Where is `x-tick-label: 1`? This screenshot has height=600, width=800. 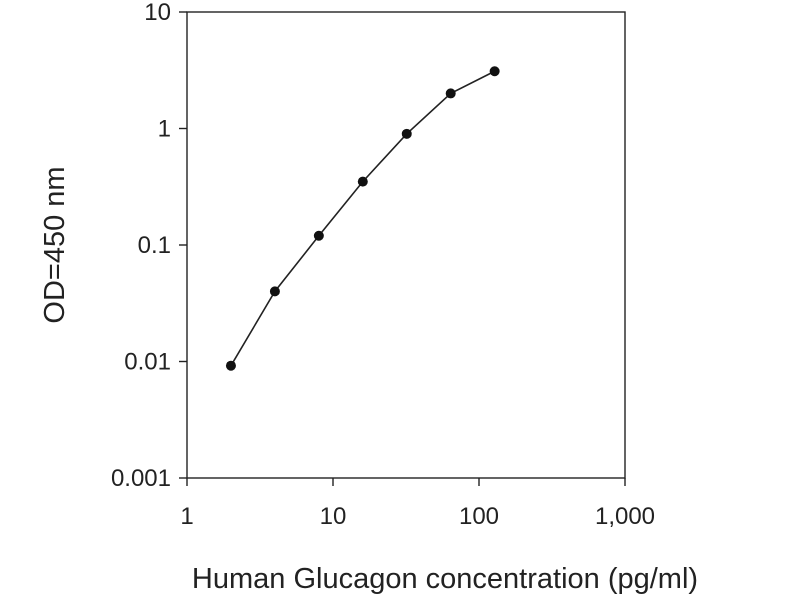
x-tick-label: 1 is located at coordinates (186, 516).